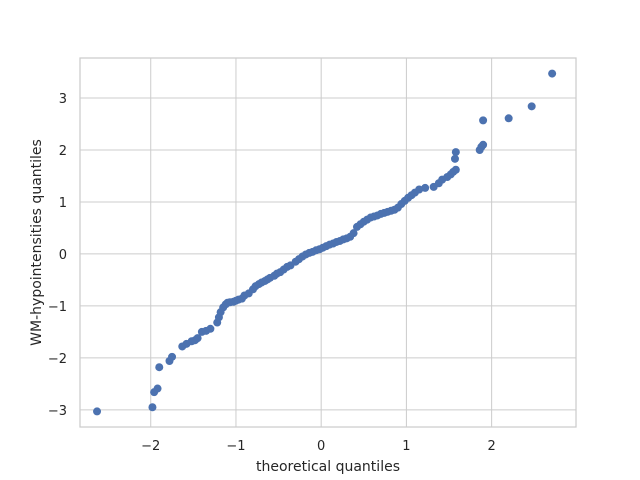 The height and width of the screenshot is (480, 640). What do you see at coordinates (63, 151) in the screenshot?
I see `y-tick-label: 2` at bounding box center [63, 151].